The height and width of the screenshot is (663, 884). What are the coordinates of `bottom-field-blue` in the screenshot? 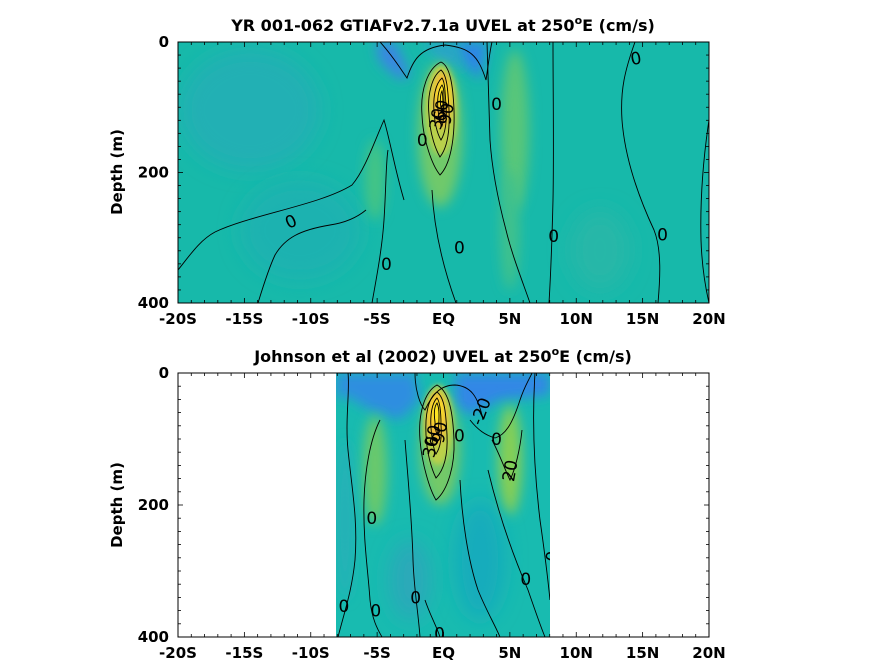 It's located at (378, 396).